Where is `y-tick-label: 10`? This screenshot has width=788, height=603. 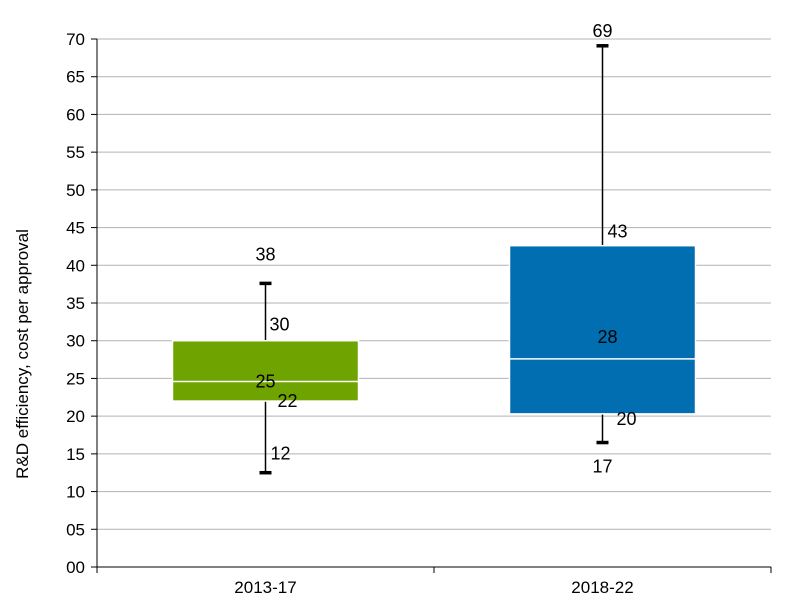 y-tick-label: 10 is located at coordinates (75, 492).